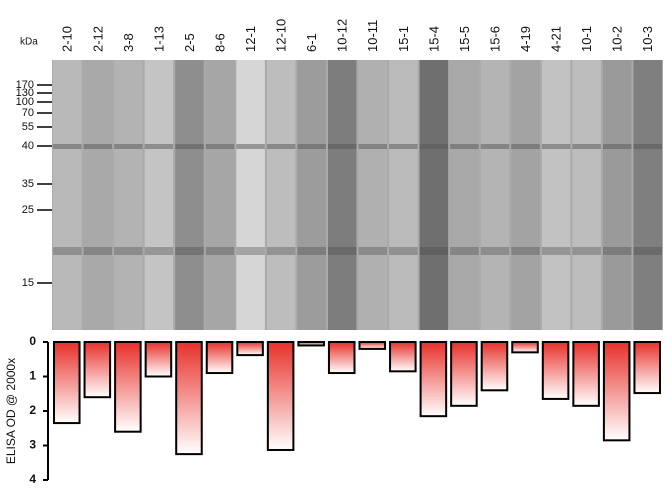 The width and height of the screenshot is (672, 490). What do you see at coordinates (556, 39) in the screenshot?
I see `lane-label: 4-21` at bounding box center [556, 39].